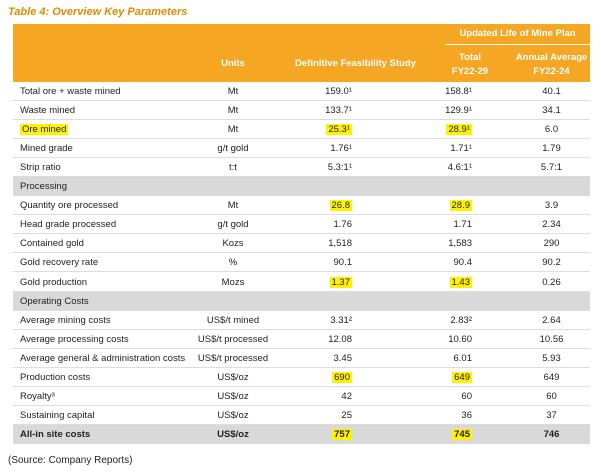  I want to click on cell: 757, so click(342, 434).